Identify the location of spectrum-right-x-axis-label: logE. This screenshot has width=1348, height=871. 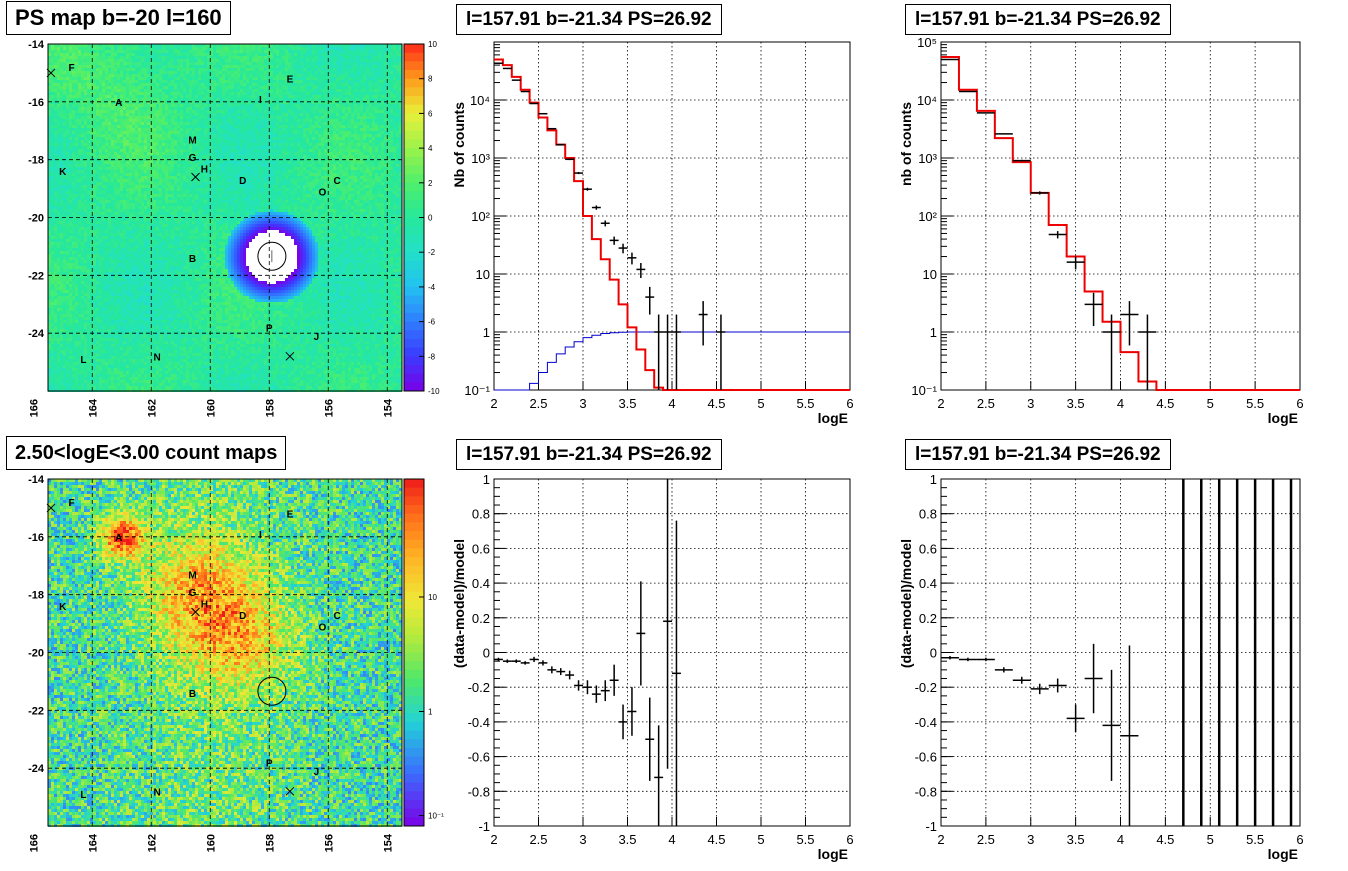
(1283, 418).